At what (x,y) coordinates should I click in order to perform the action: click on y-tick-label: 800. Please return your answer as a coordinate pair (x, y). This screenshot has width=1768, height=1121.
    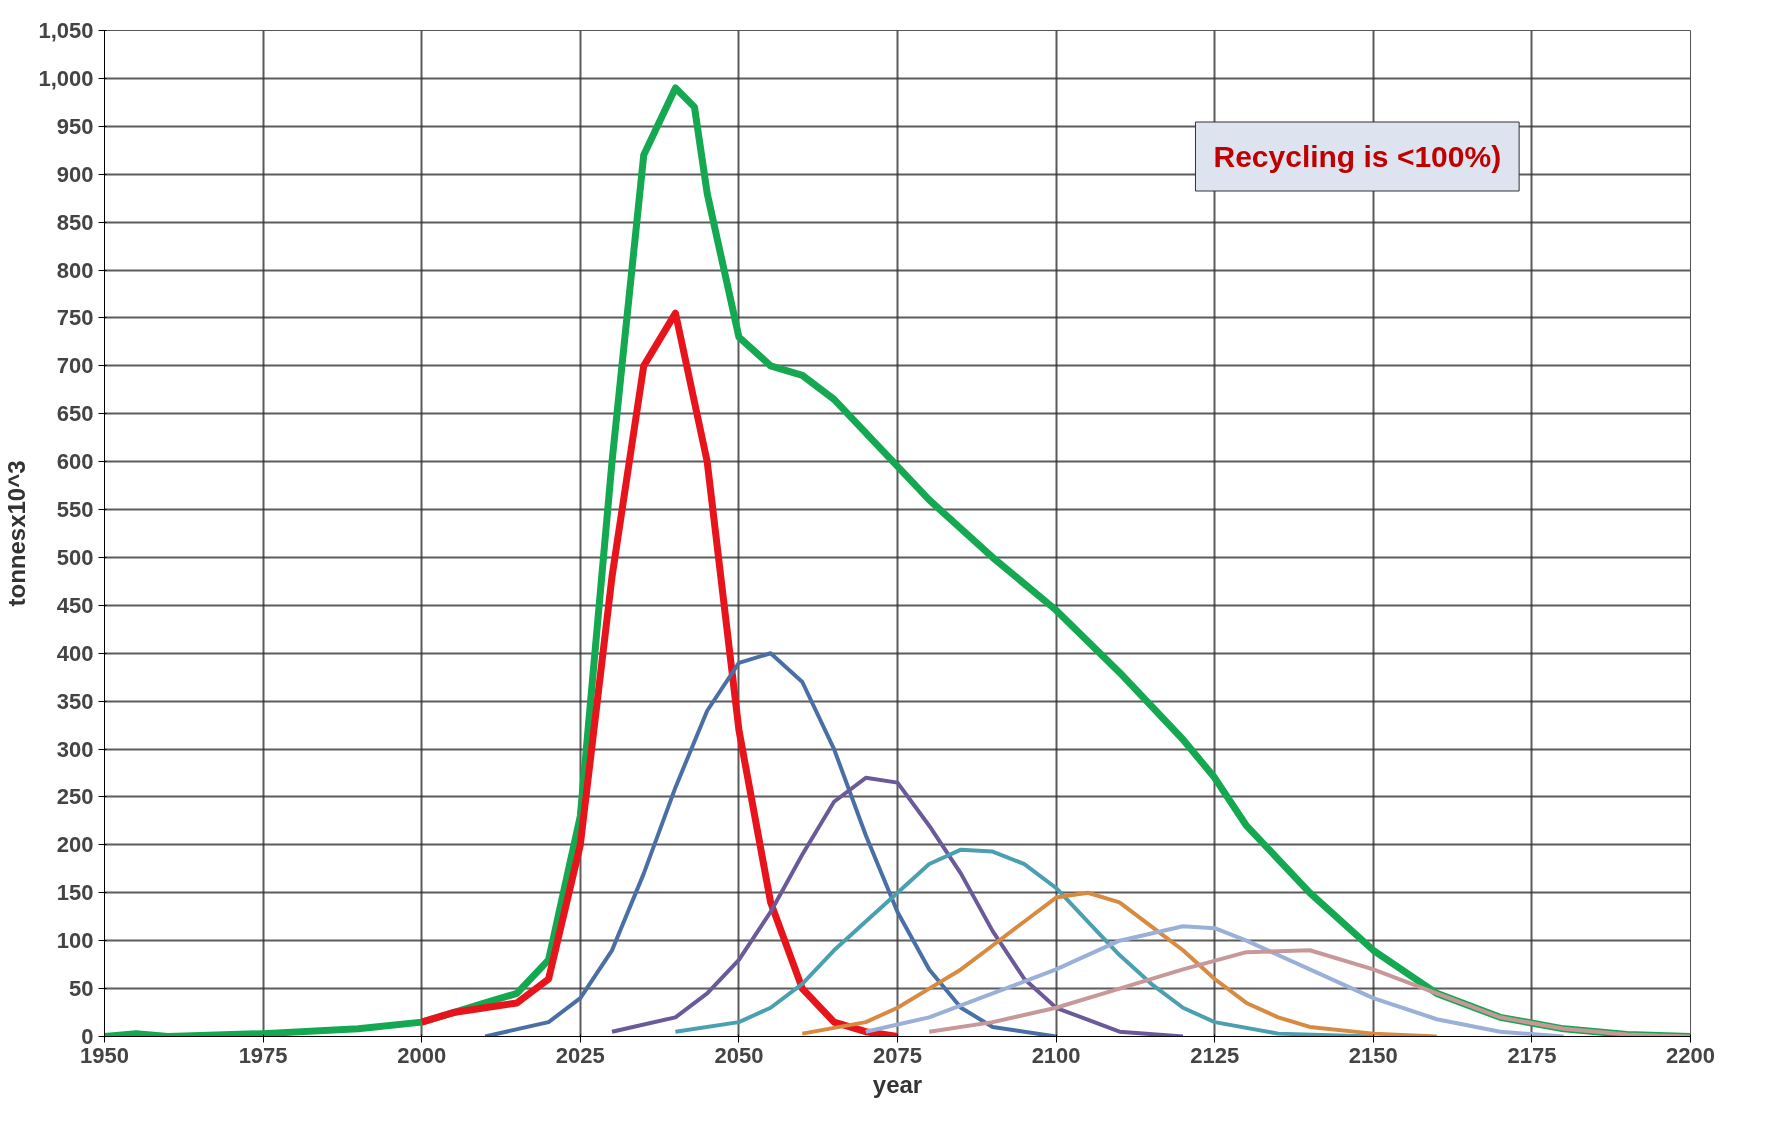
    Looking at the image, I should click on (75, 270).